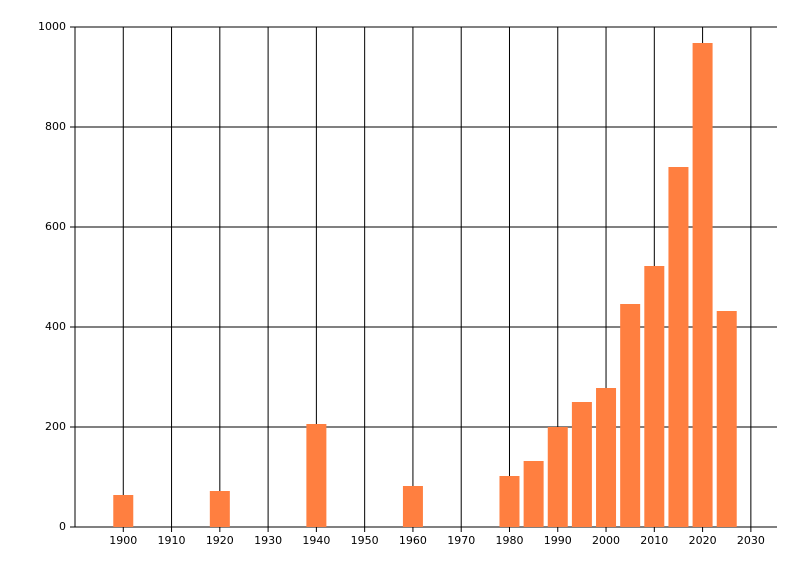  Describe the element at coordinates (172, 540) in the screenshot. I see `x-tick-label: 1910` at that location.